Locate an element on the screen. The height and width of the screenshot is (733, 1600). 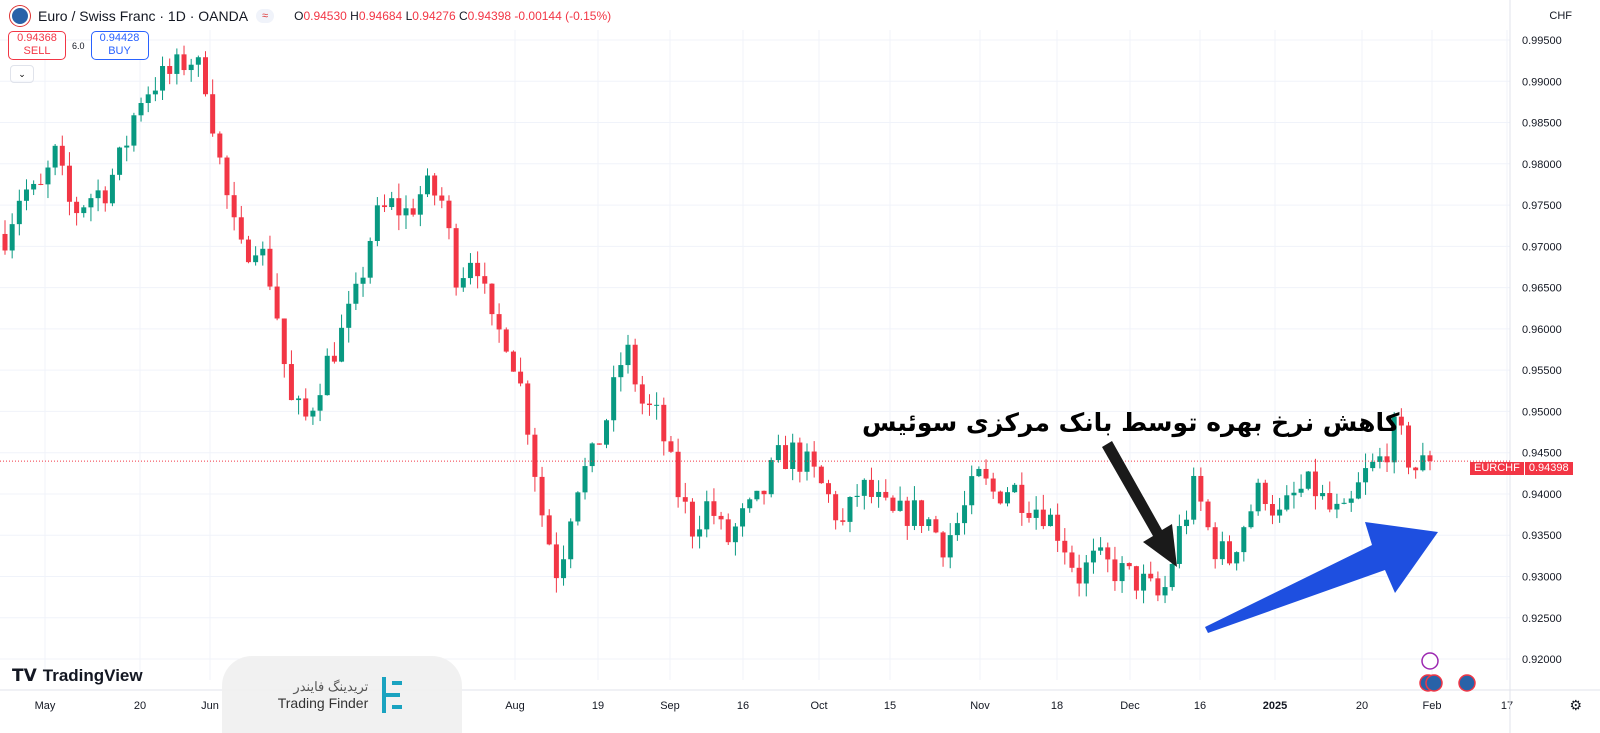
sell-price: 0.94368 is located at coordinates (37, 38).